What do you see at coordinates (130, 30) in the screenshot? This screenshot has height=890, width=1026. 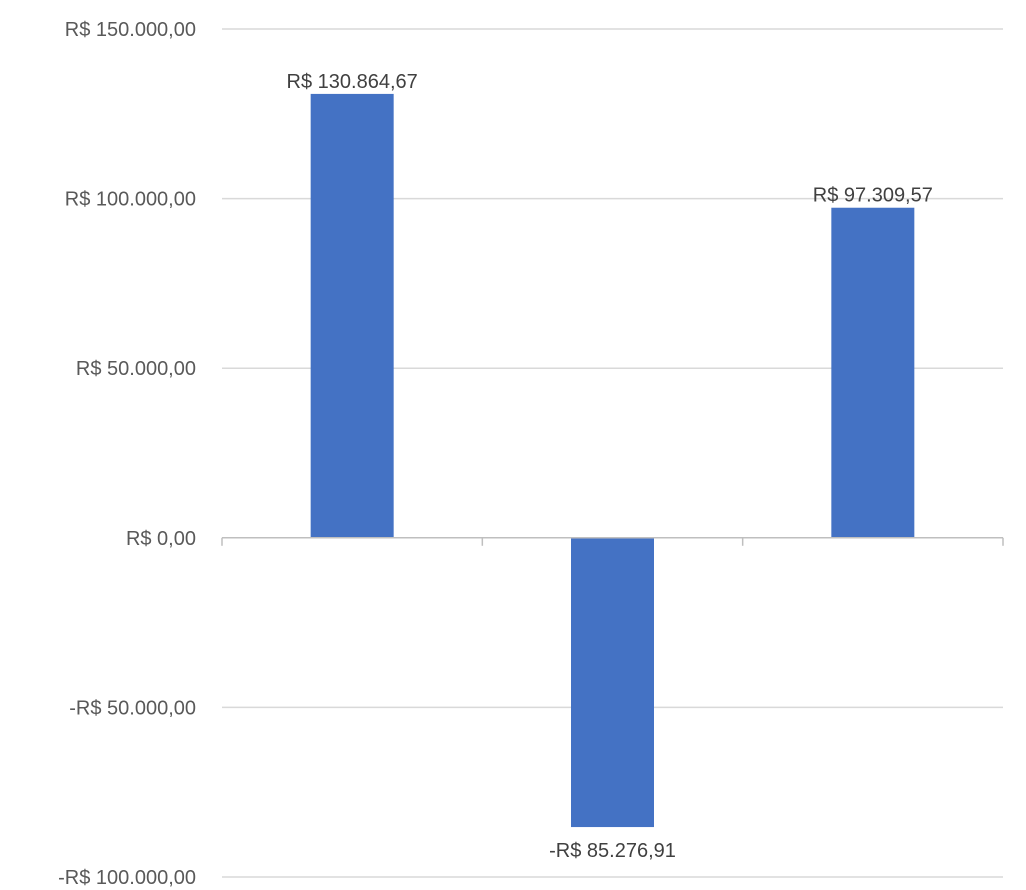 I see `y-tick-label: R$ 150.000,00` at bounding box center [130, 30].